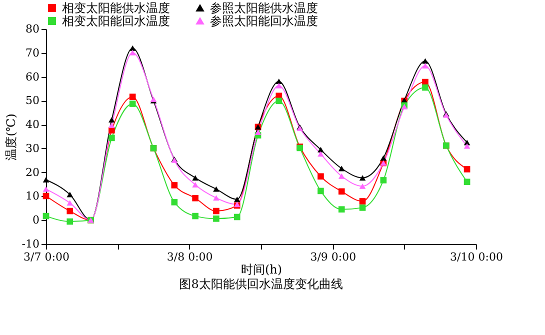 The image size is (545, 335). I want to click on legend-label: 相变太阳能回水温度, so click(116, 21).